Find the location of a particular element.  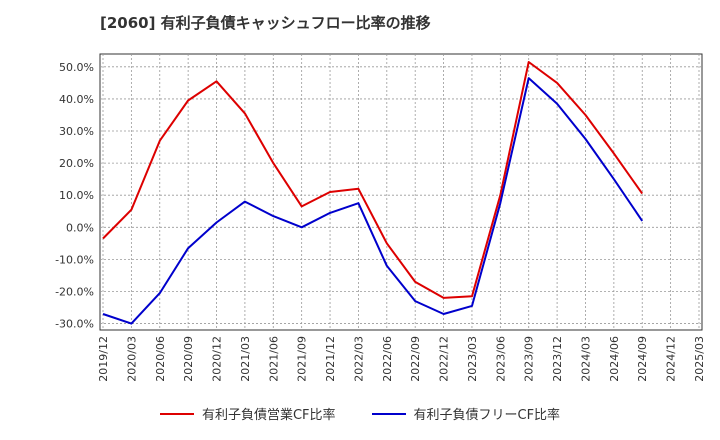

y-tick-label: -10.0% is located at coordinates (74, 259).